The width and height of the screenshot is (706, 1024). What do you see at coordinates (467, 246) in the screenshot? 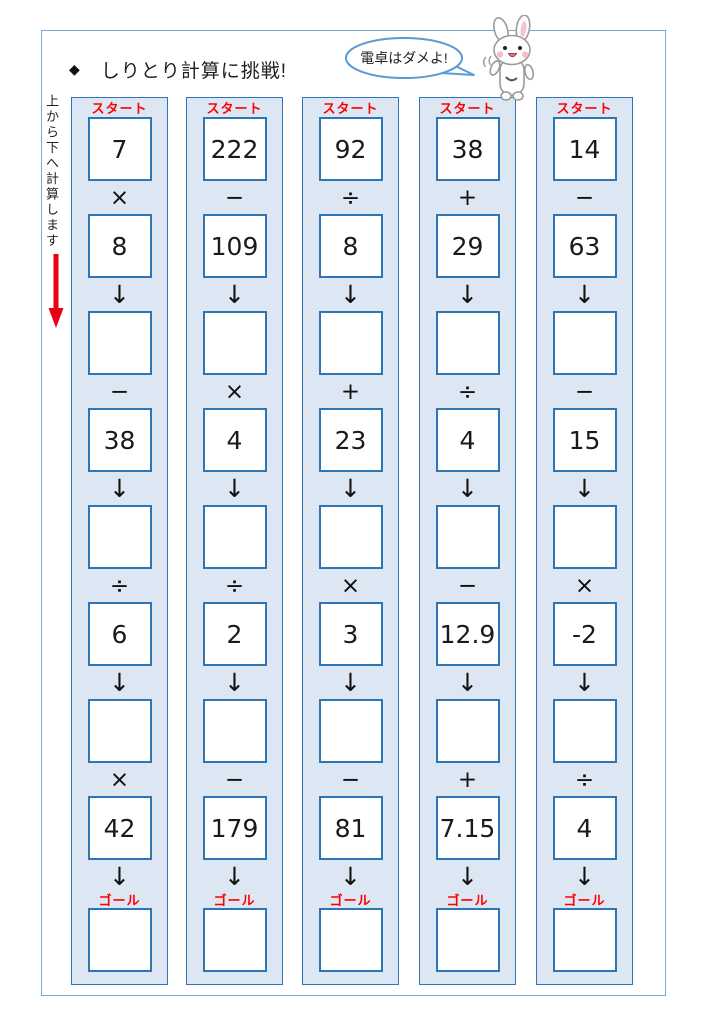
I see `number-cell: 29` at bounding box center [467, 246].